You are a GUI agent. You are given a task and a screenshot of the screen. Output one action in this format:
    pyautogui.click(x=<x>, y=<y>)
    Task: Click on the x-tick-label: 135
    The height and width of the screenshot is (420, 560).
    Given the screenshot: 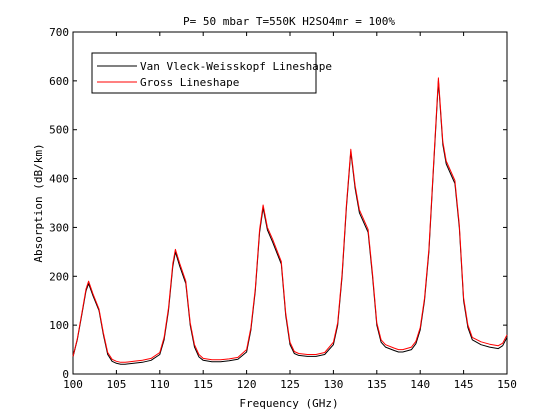 What is the action you would take?
    pyautogui.click(x=377, y=384)
    